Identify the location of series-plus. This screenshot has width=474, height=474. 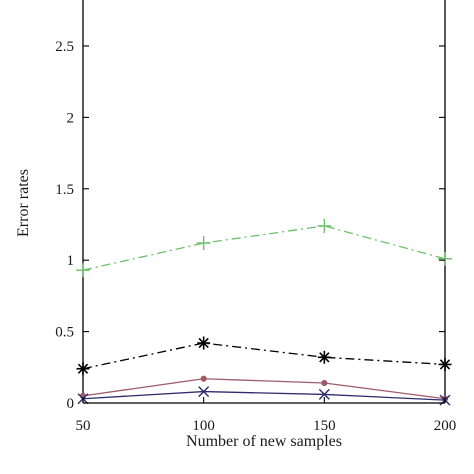
(264, 248).